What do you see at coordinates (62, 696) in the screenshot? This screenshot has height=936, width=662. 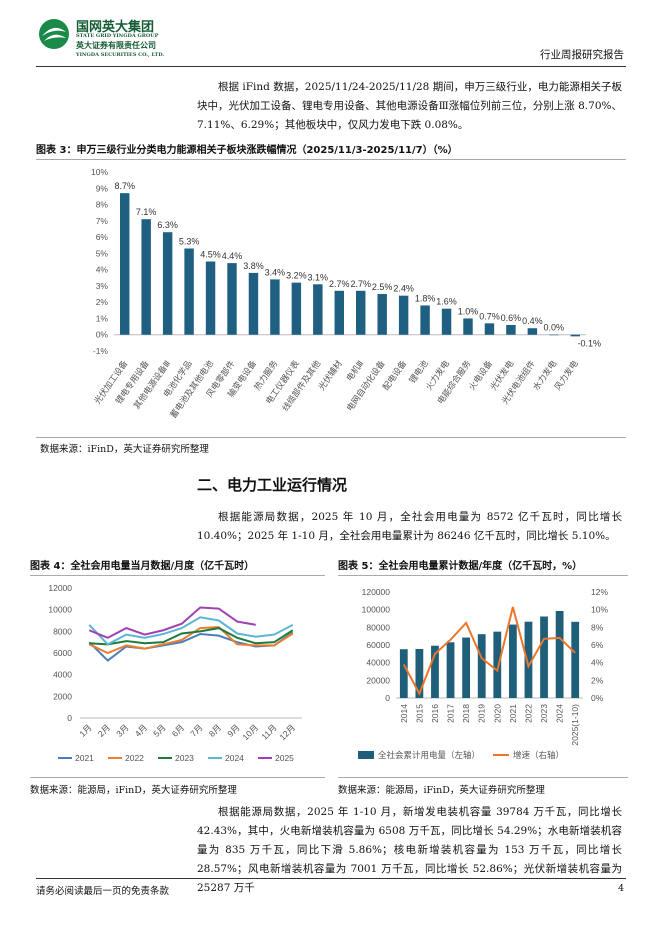 I see `y-tick-label: 2000` at bounding box center [62, 696].